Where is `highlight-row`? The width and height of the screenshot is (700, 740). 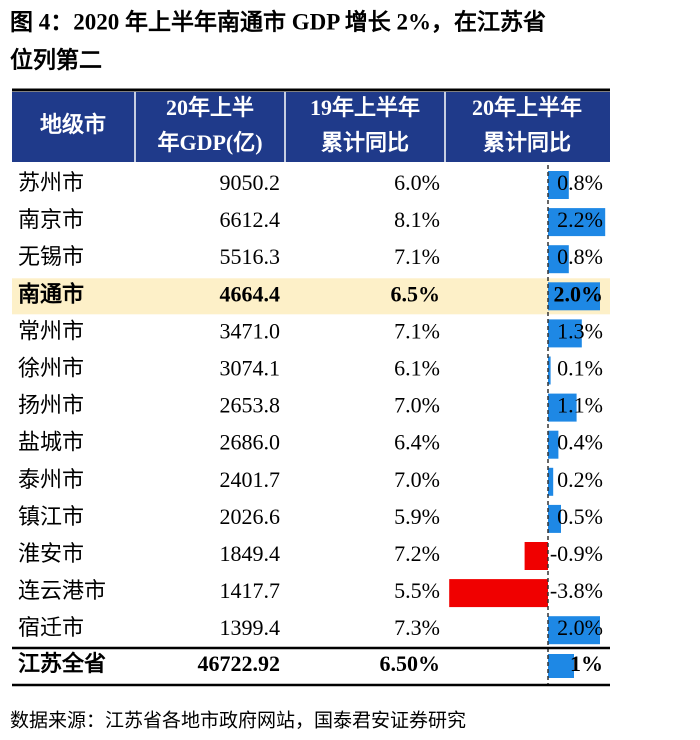
highlight-row is located at coordinates (311, 296).